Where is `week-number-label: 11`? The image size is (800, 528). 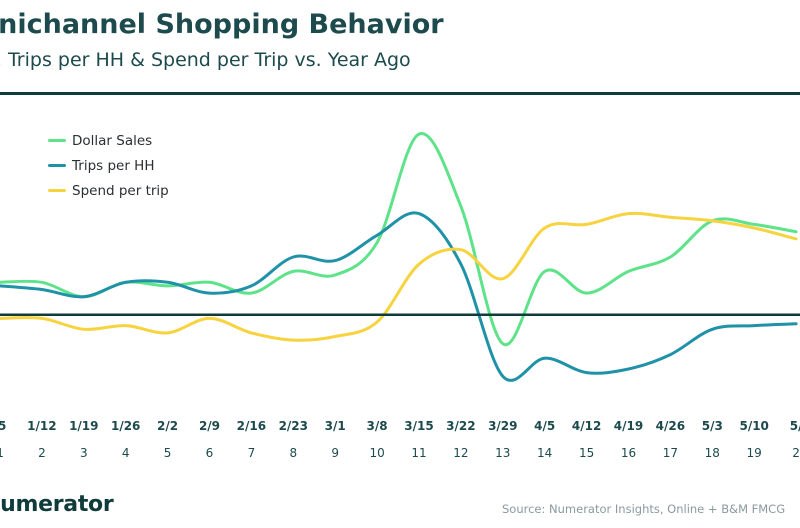 week-number-label: 11 is located at coordinates (418, 453).